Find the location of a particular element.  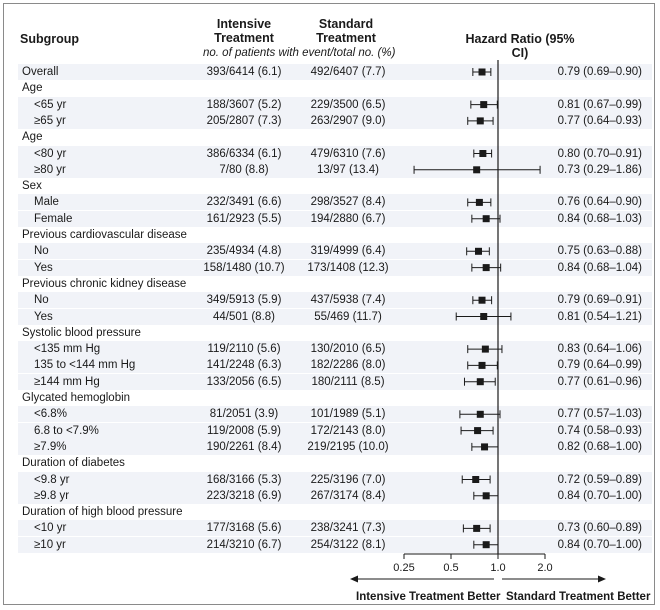

subgroup-category-row: Duration of high blood pressure is located at coordinates (329, 512).